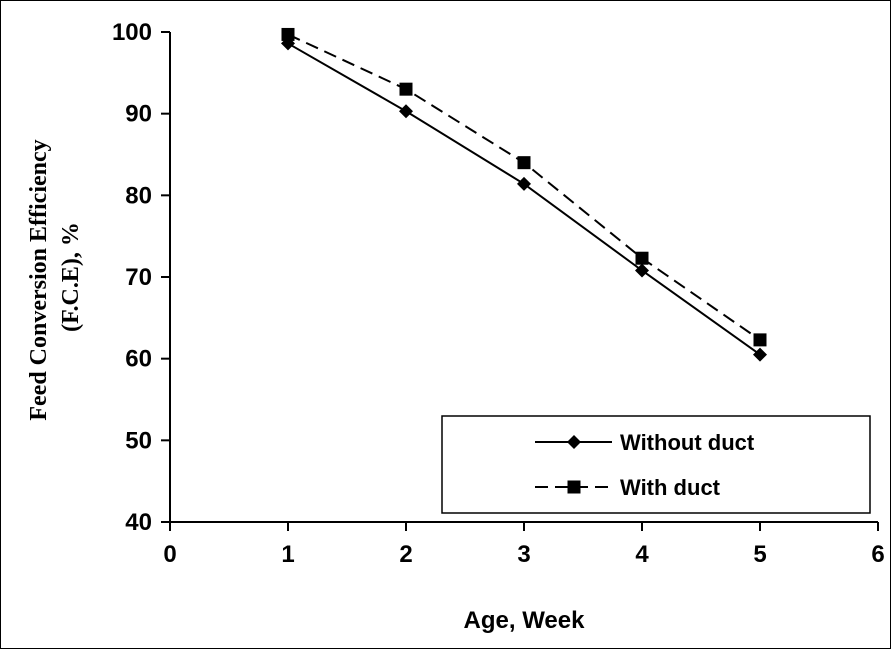 The height and width of the screenshot is (649, 891). What do you see at coordinates (138, 114) in the screenshot?
I see `y-tick-label: 90` at bounding box center [138, 114].